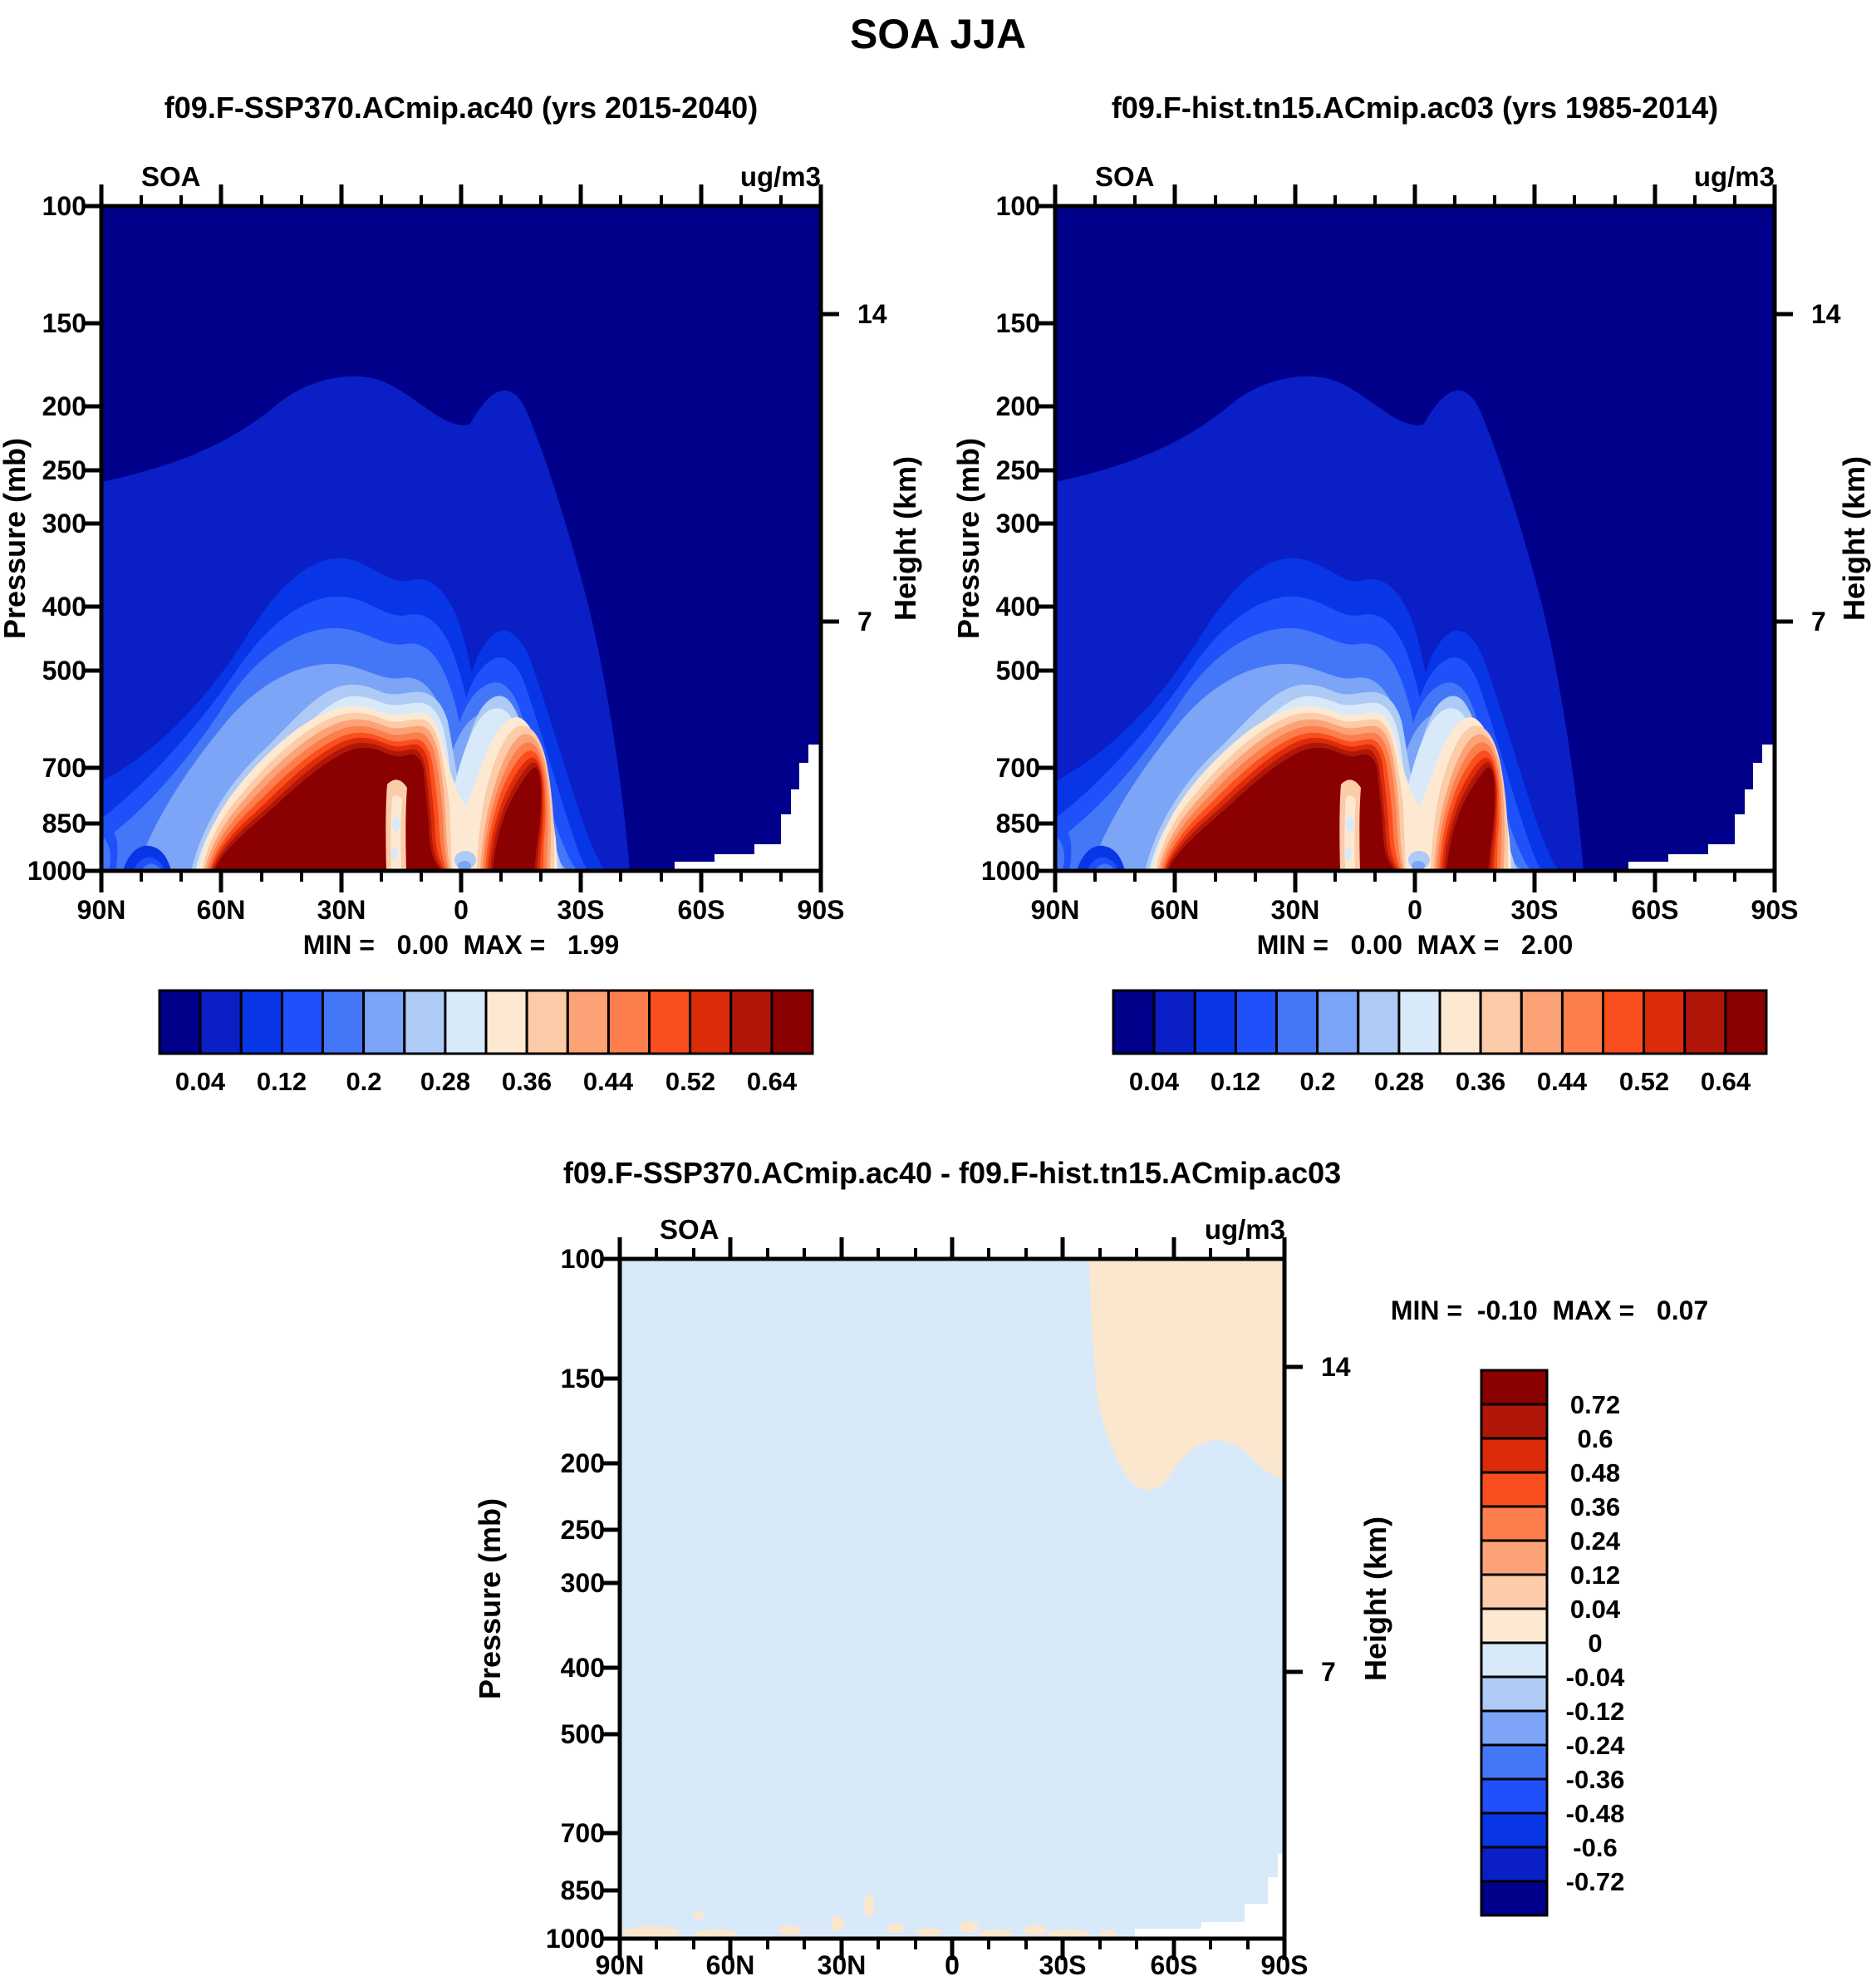  What do you see at coordinates (1595, 1438) in the screenshot?
I see `svg-text: 0.6` at bounding box center [1595, 1438].